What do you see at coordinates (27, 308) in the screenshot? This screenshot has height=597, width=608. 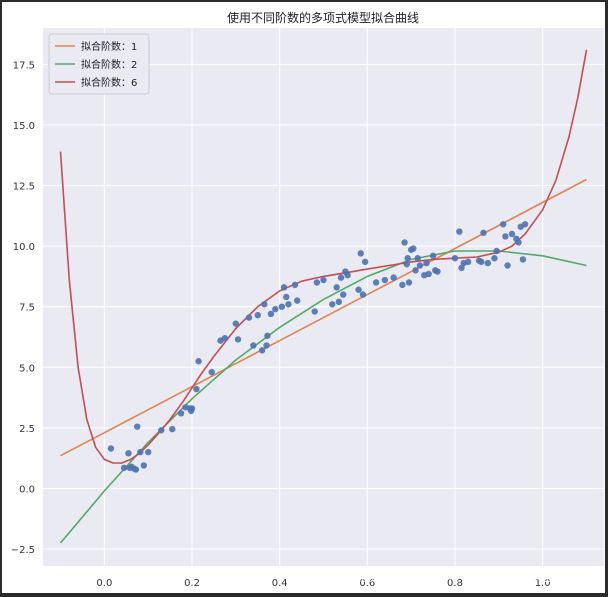 I see `y-tick-label: 7.5` at bounding box center [27, 308].